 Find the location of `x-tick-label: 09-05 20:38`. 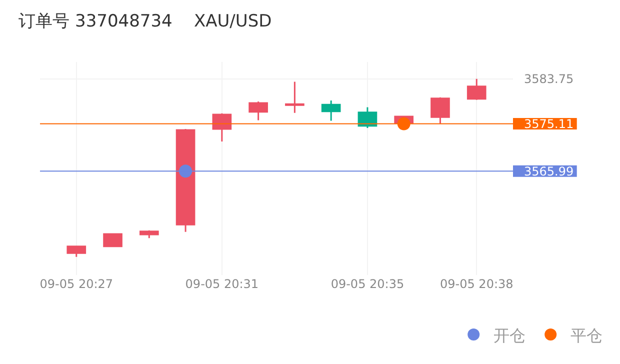

x-tick-label: 09-05 20:38 is located at coordinates (477, 284).